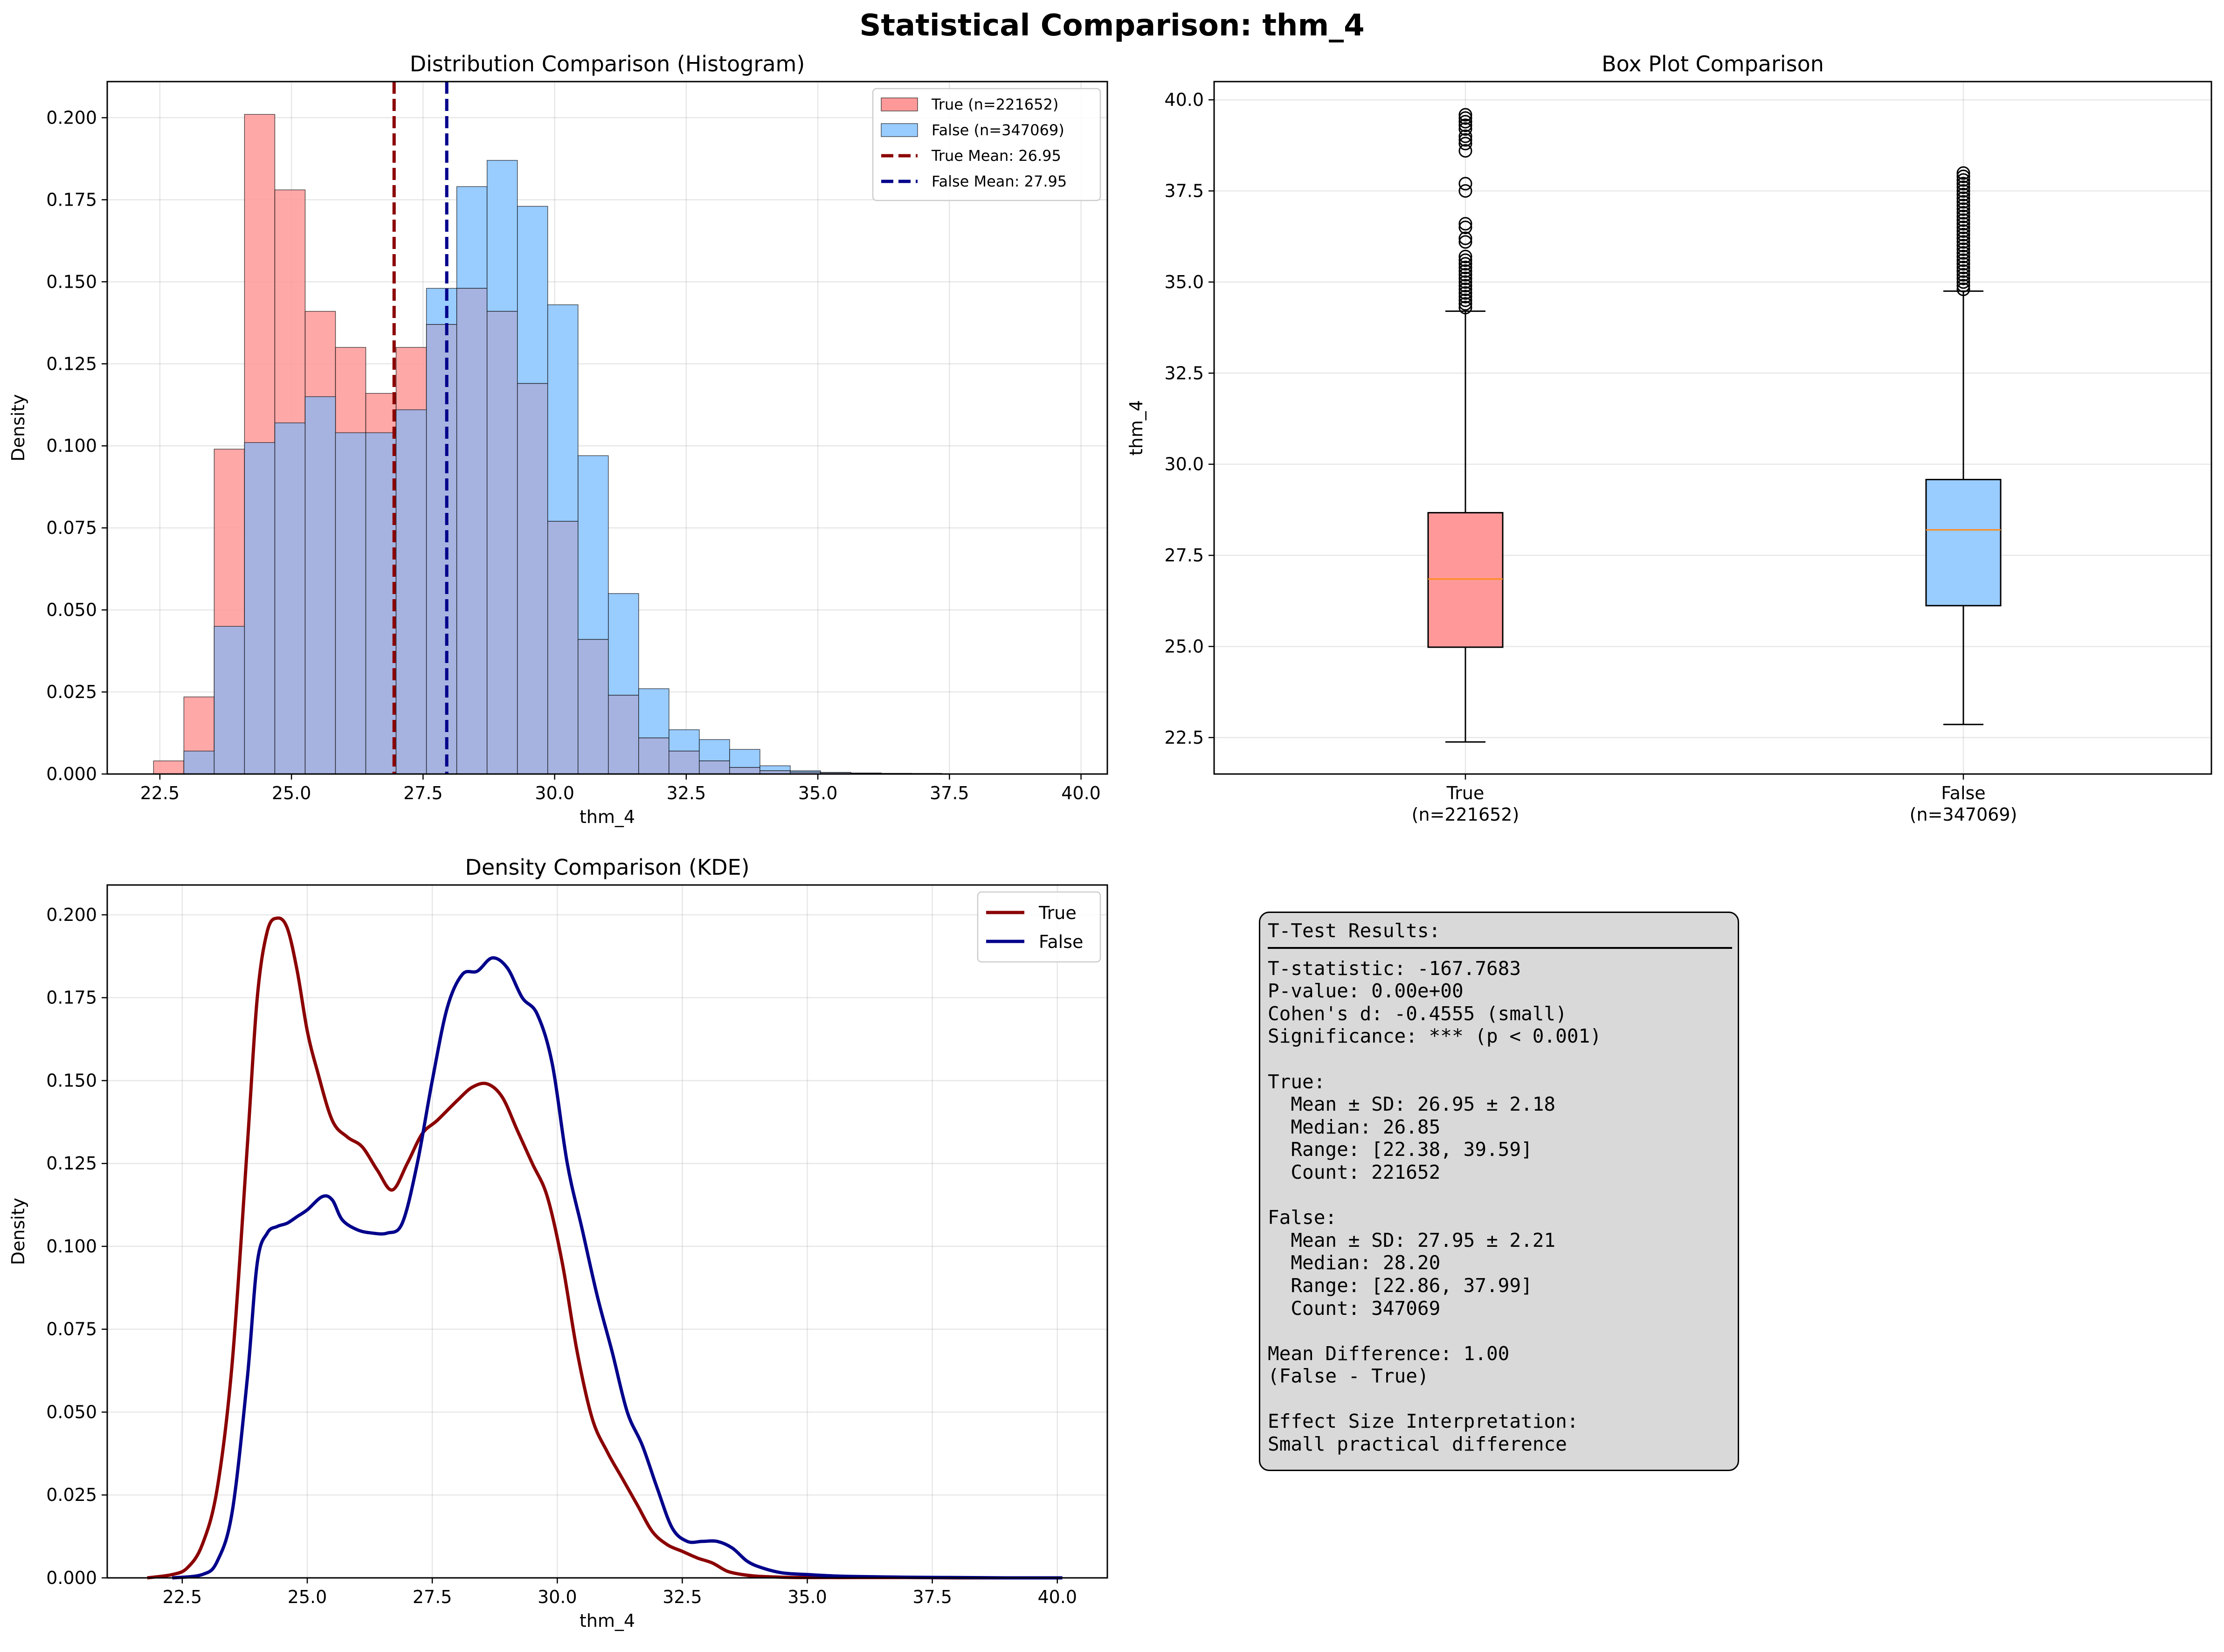 The height and width of the screenshot is (1652, 2224). What do you see at coordinates (1136, 428) in the screenshot?
I see `y-axis-label: thm_4` at bounding box center [1136, 428].